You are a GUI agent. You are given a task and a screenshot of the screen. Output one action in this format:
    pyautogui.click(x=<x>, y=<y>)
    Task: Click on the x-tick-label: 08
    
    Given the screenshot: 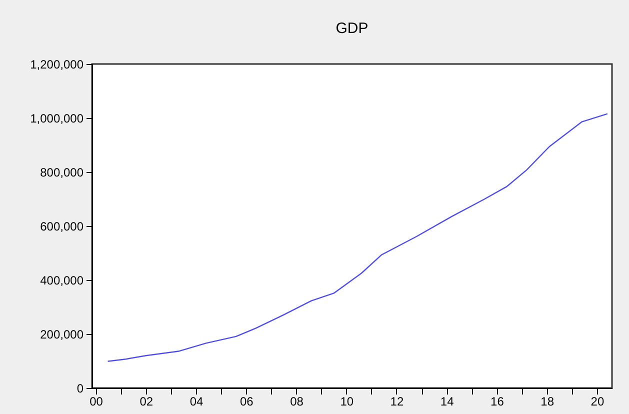 What is the action you would take?
    pyautogui.click(x=297, y=401)
    